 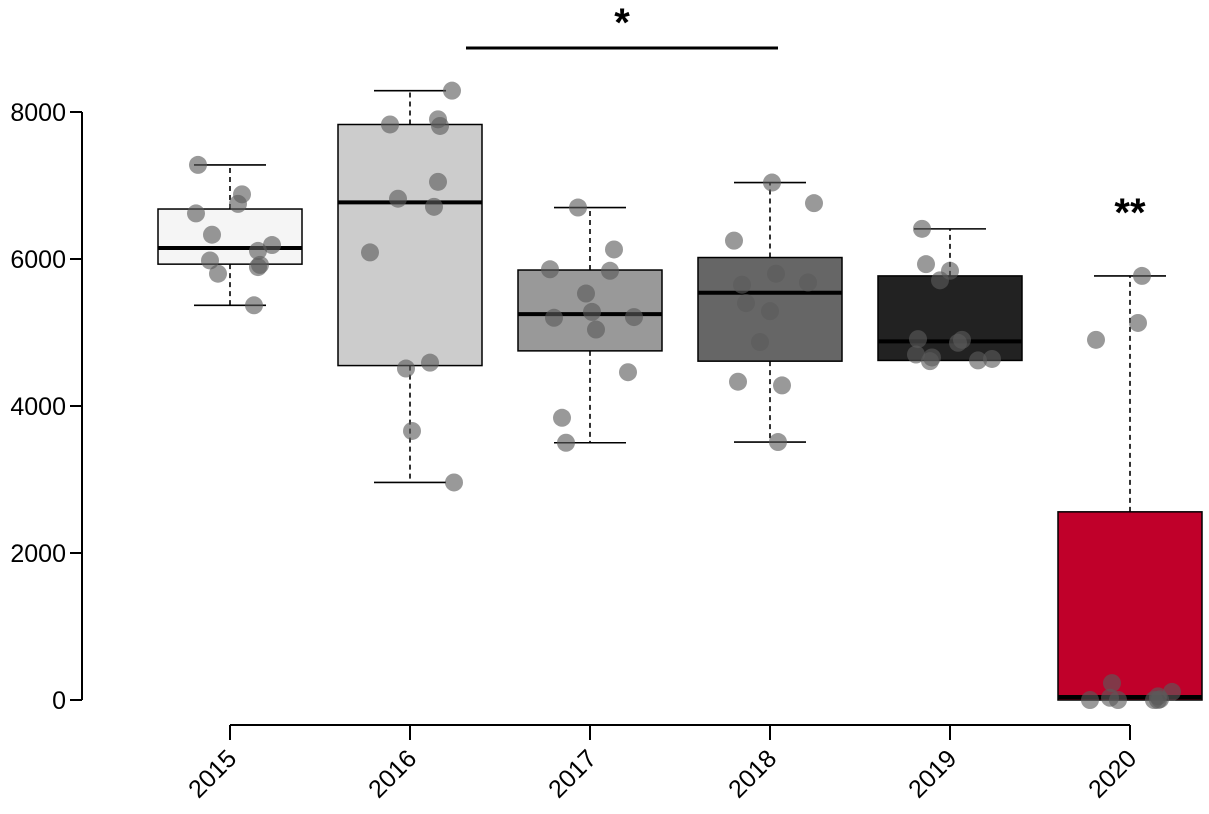 What do you see at coordinates (662, 764) in the screenshot?
I see `x-axis: 2015 2016 2017 2018 2019 2020` at bounding box center [662, 764].